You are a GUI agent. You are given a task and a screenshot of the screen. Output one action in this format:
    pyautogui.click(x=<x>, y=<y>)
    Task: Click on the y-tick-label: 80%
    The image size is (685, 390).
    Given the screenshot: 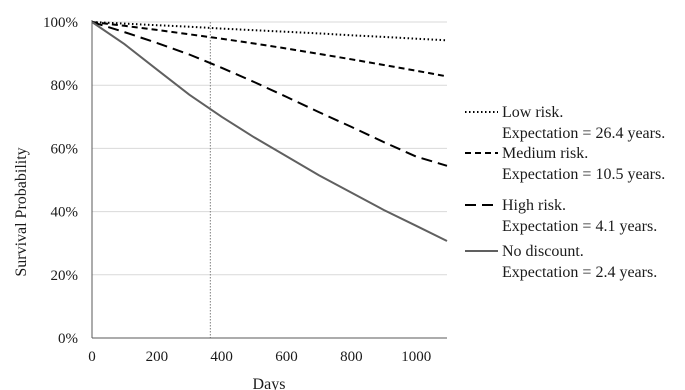 What is the action you would take?
    pyautogui.click(x=65, y=86)
    